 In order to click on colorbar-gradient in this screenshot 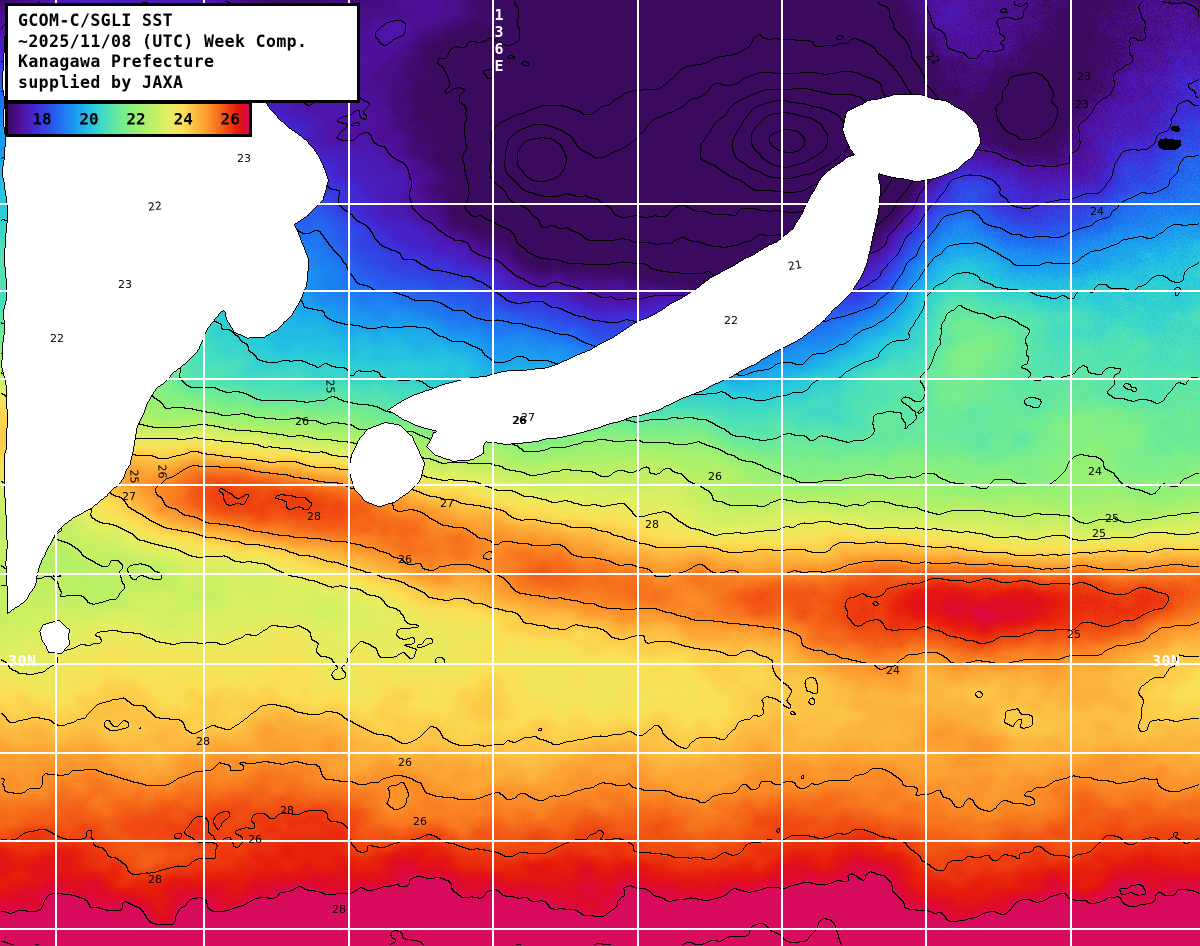, I will do `click(128, 119)`.